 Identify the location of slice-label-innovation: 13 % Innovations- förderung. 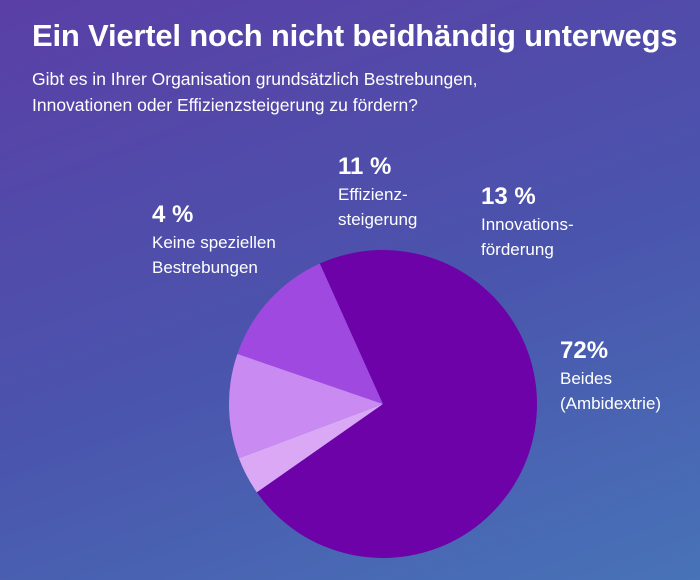
(527, 222).